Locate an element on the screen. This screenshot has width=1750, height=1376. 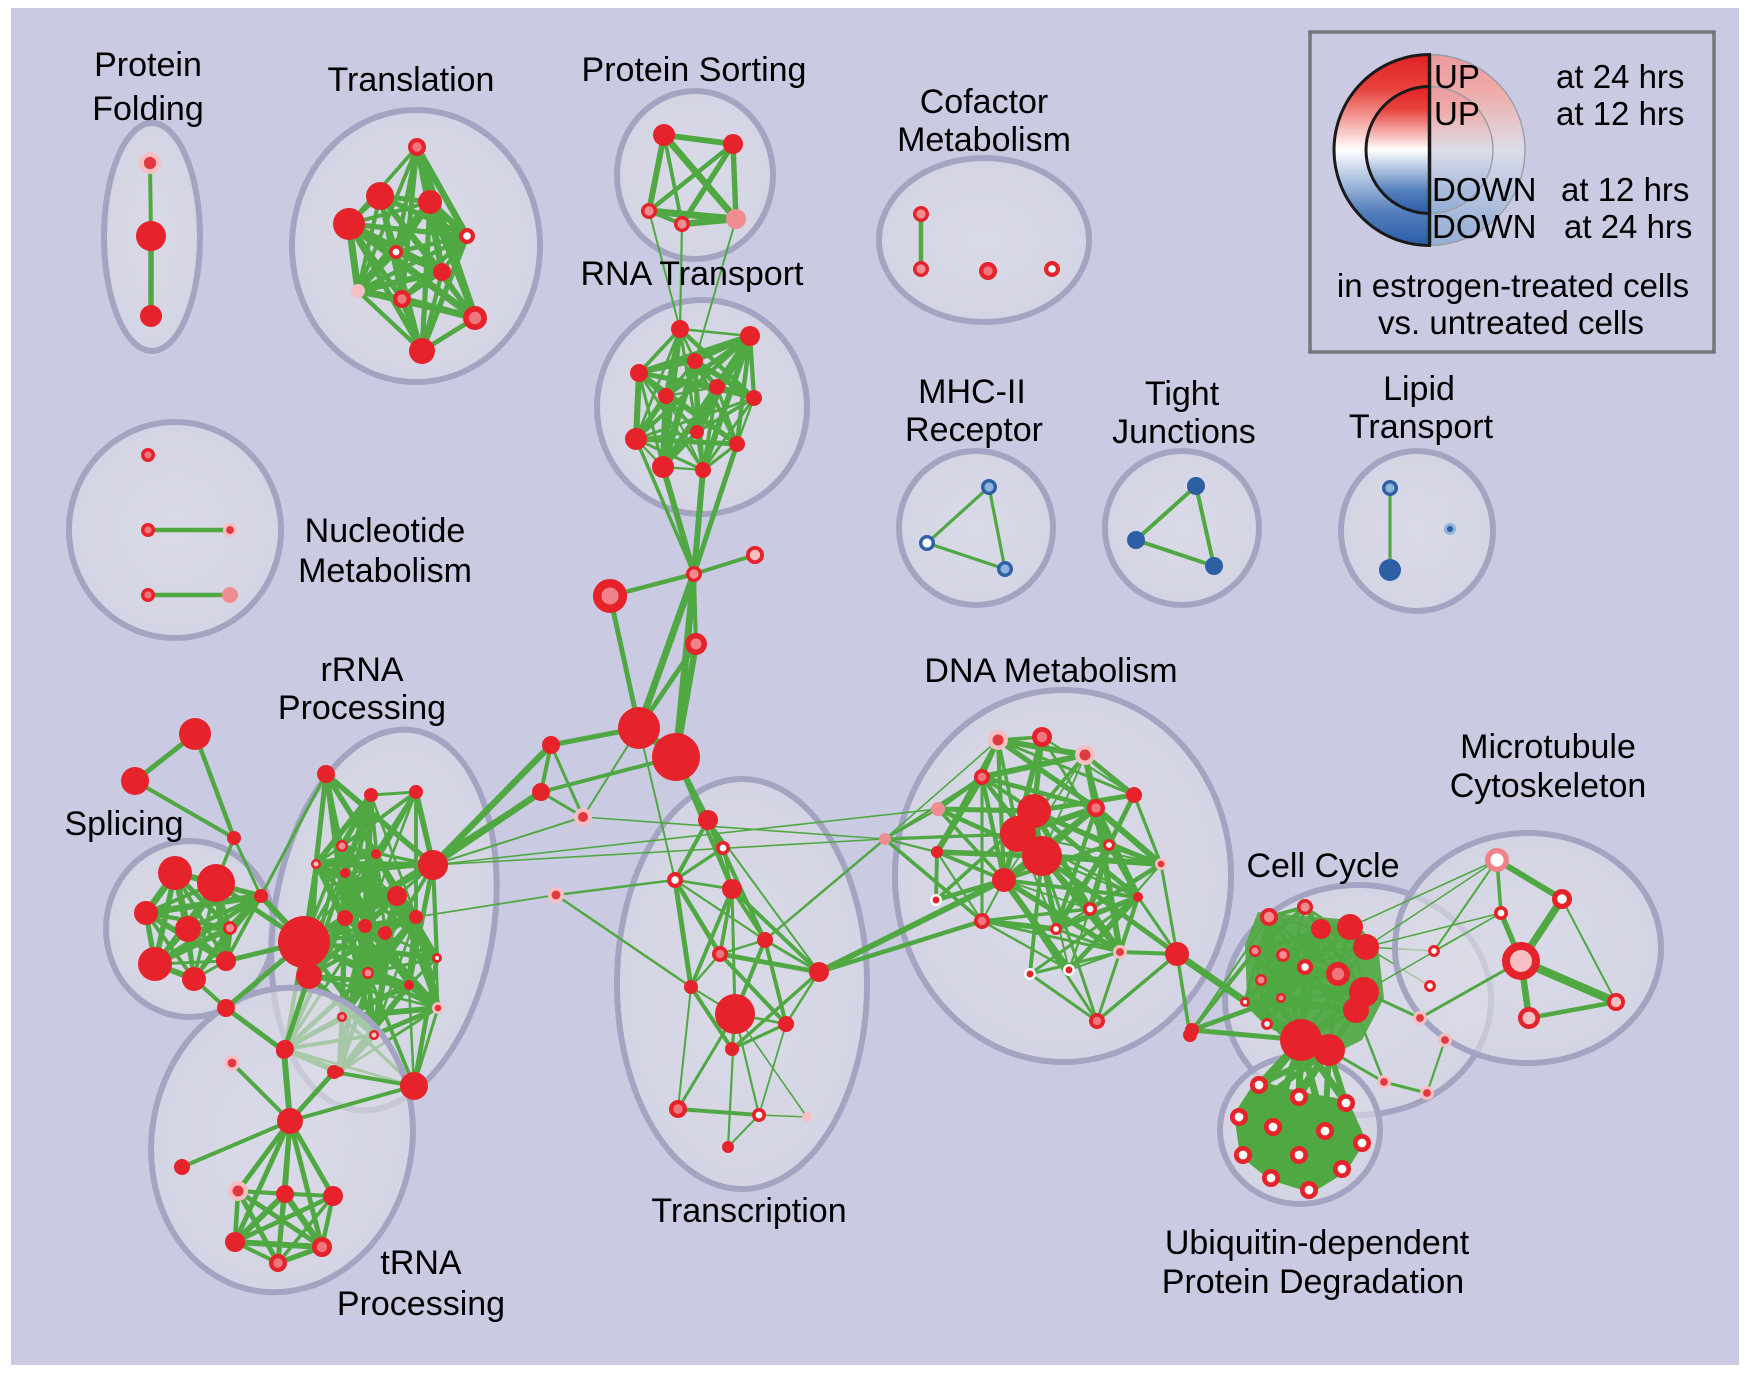
svg-text: rRNA is located at coordinates (361, 670).